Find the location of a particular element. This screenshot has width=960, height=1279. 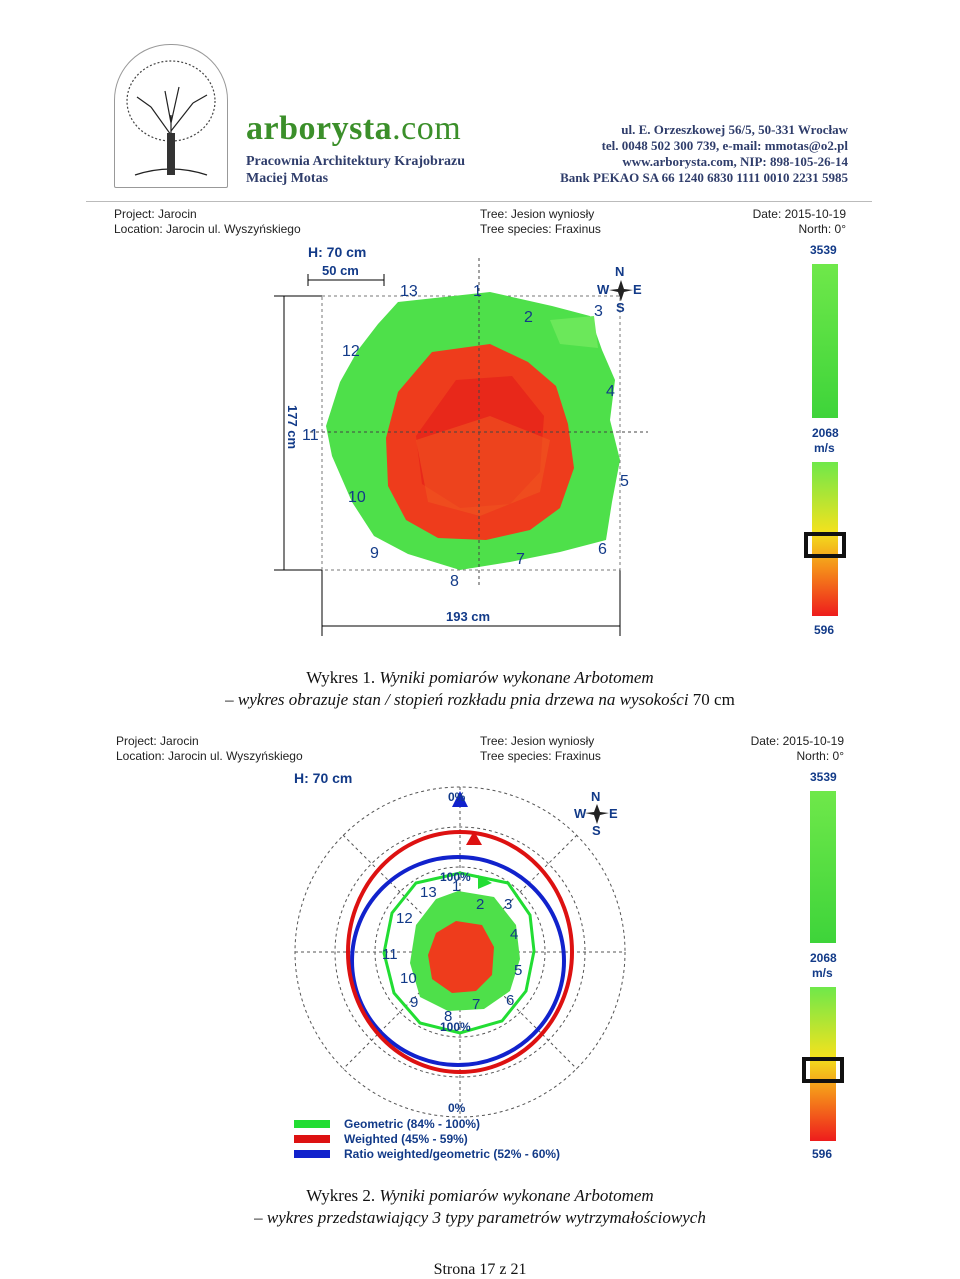

velocity-scale-1: 3539 2068 m/s 596 is located at coordinates (825, 440).